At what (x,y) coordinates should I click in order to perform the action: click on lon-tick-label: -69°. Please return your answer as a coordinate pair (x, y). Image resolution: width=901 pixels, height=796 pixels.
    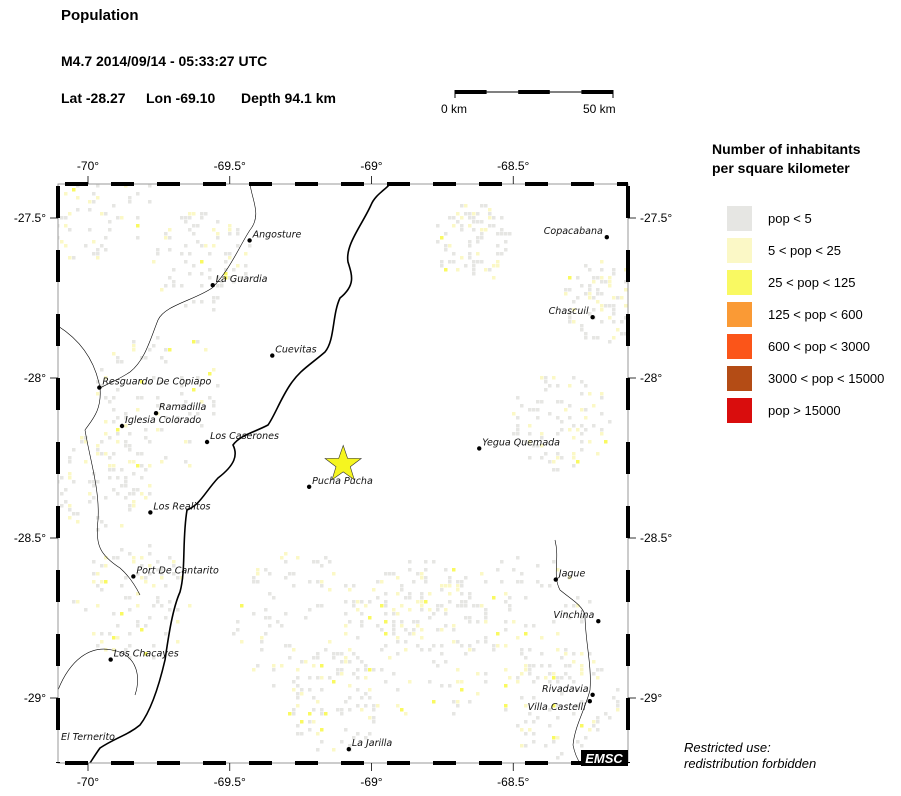
    Looking at the image, I should click on (371, 166).